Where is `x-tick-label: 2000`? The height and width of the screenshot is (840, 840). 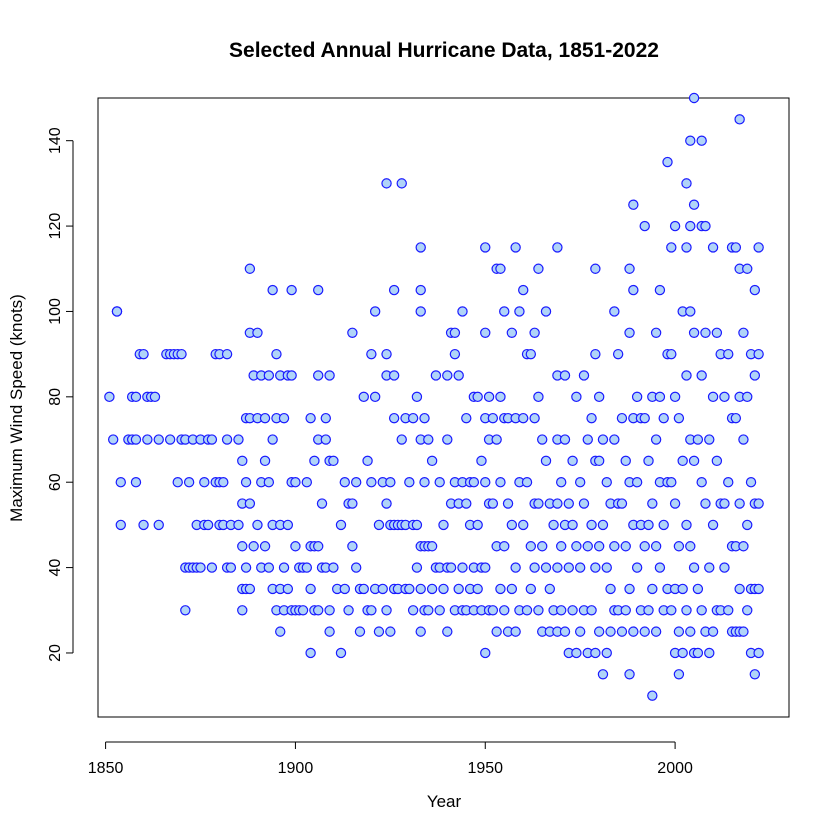 x-tick-label: 2000 is located at coordinates (675, 768).